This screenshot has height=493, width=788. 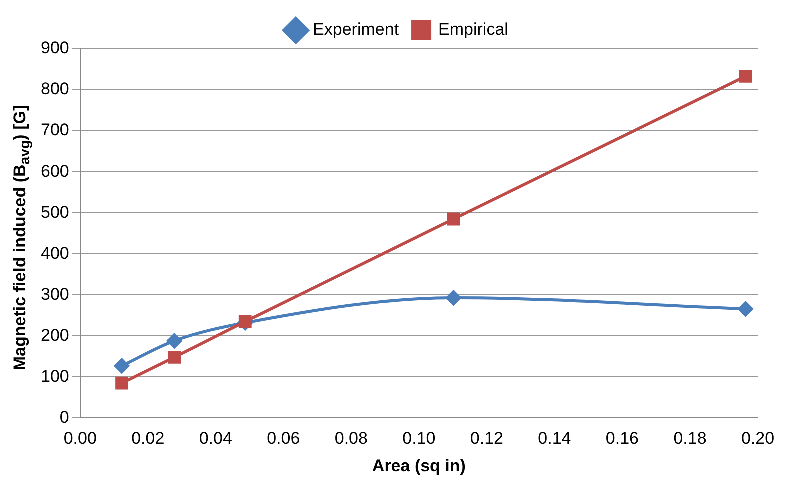 What do you see at coordinates (55, 376) in the screenshot?
I see `y-tick-label: 100` at bounding box center [55, 376].